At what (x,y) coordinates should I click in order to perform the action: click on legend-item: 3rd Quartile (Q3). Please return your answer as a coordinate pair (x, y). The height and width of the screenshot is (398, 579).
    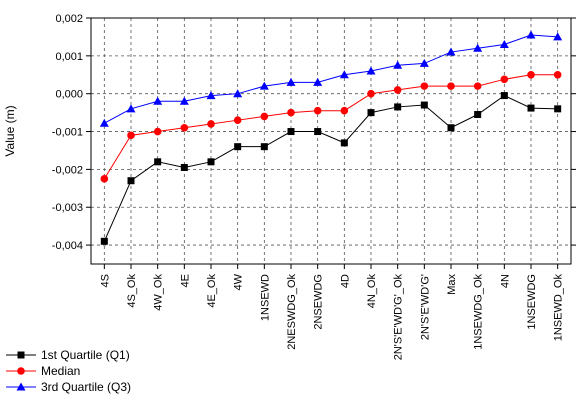
    Looking at the image, I should click on (68, 387).